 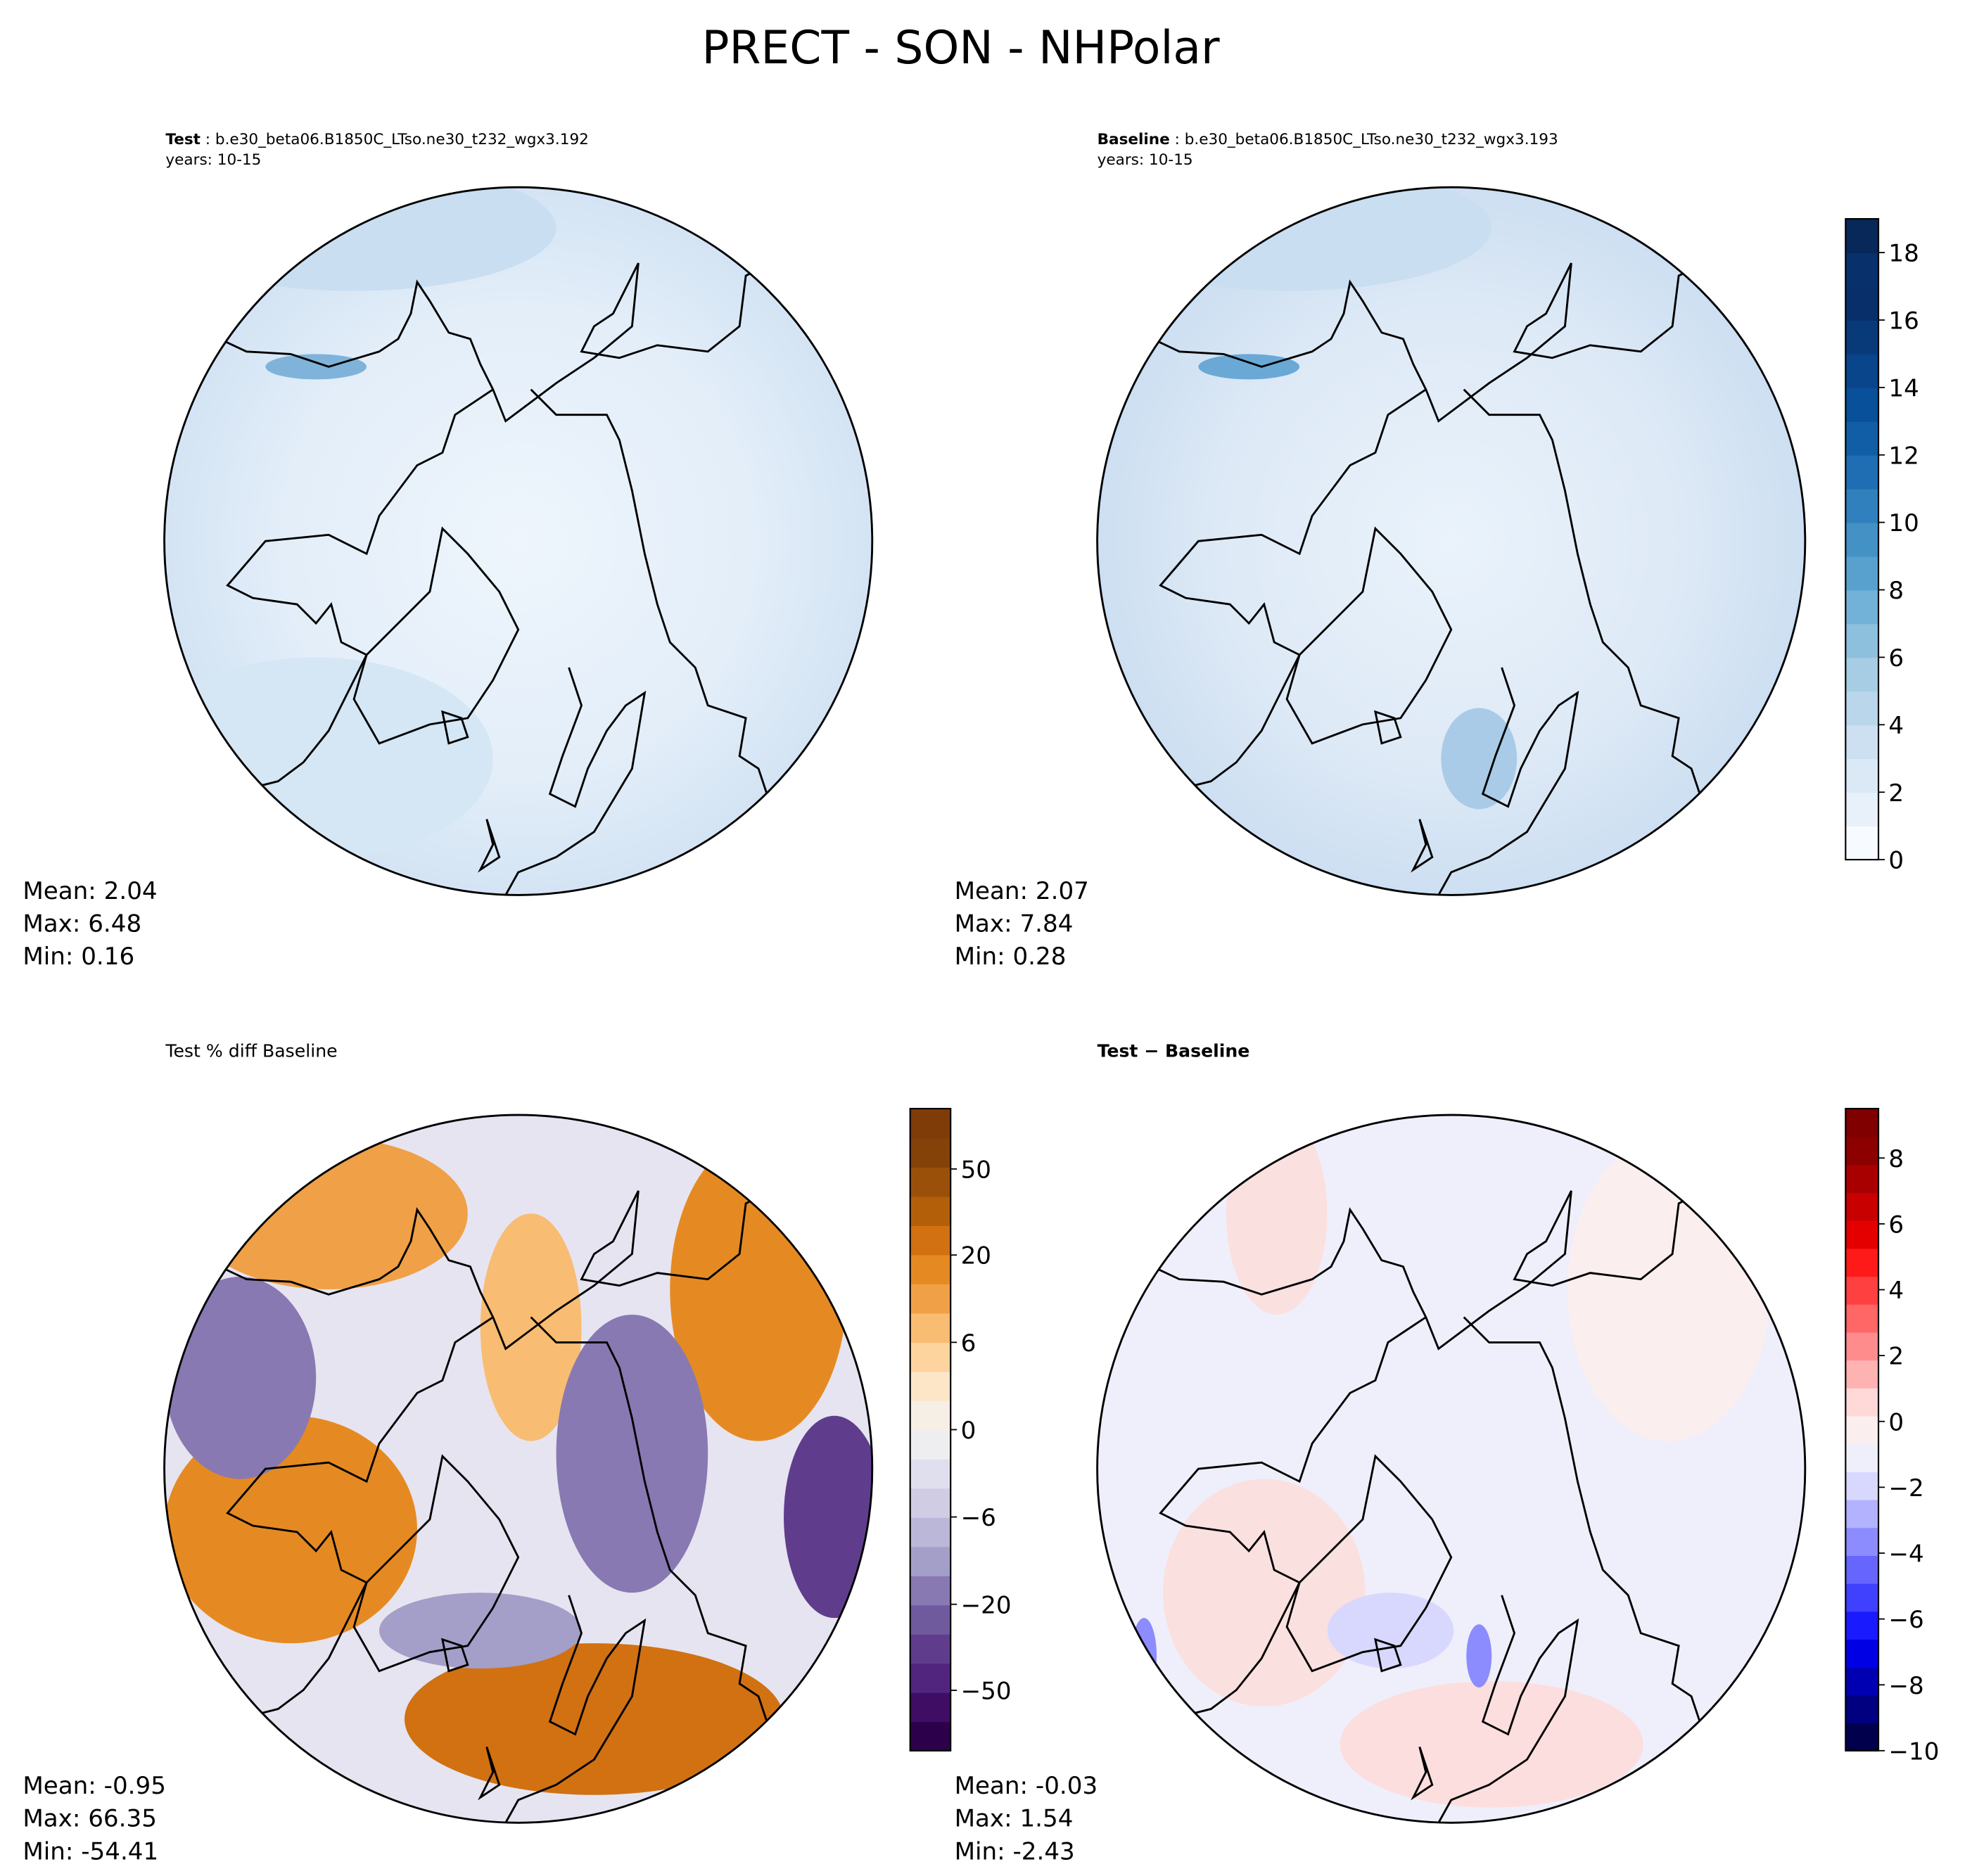 What do you see at coordinates (1896, 1291) in the screenshot?
I see `colorbar-tick-label: 4` at bounding box center [1896, 1291].